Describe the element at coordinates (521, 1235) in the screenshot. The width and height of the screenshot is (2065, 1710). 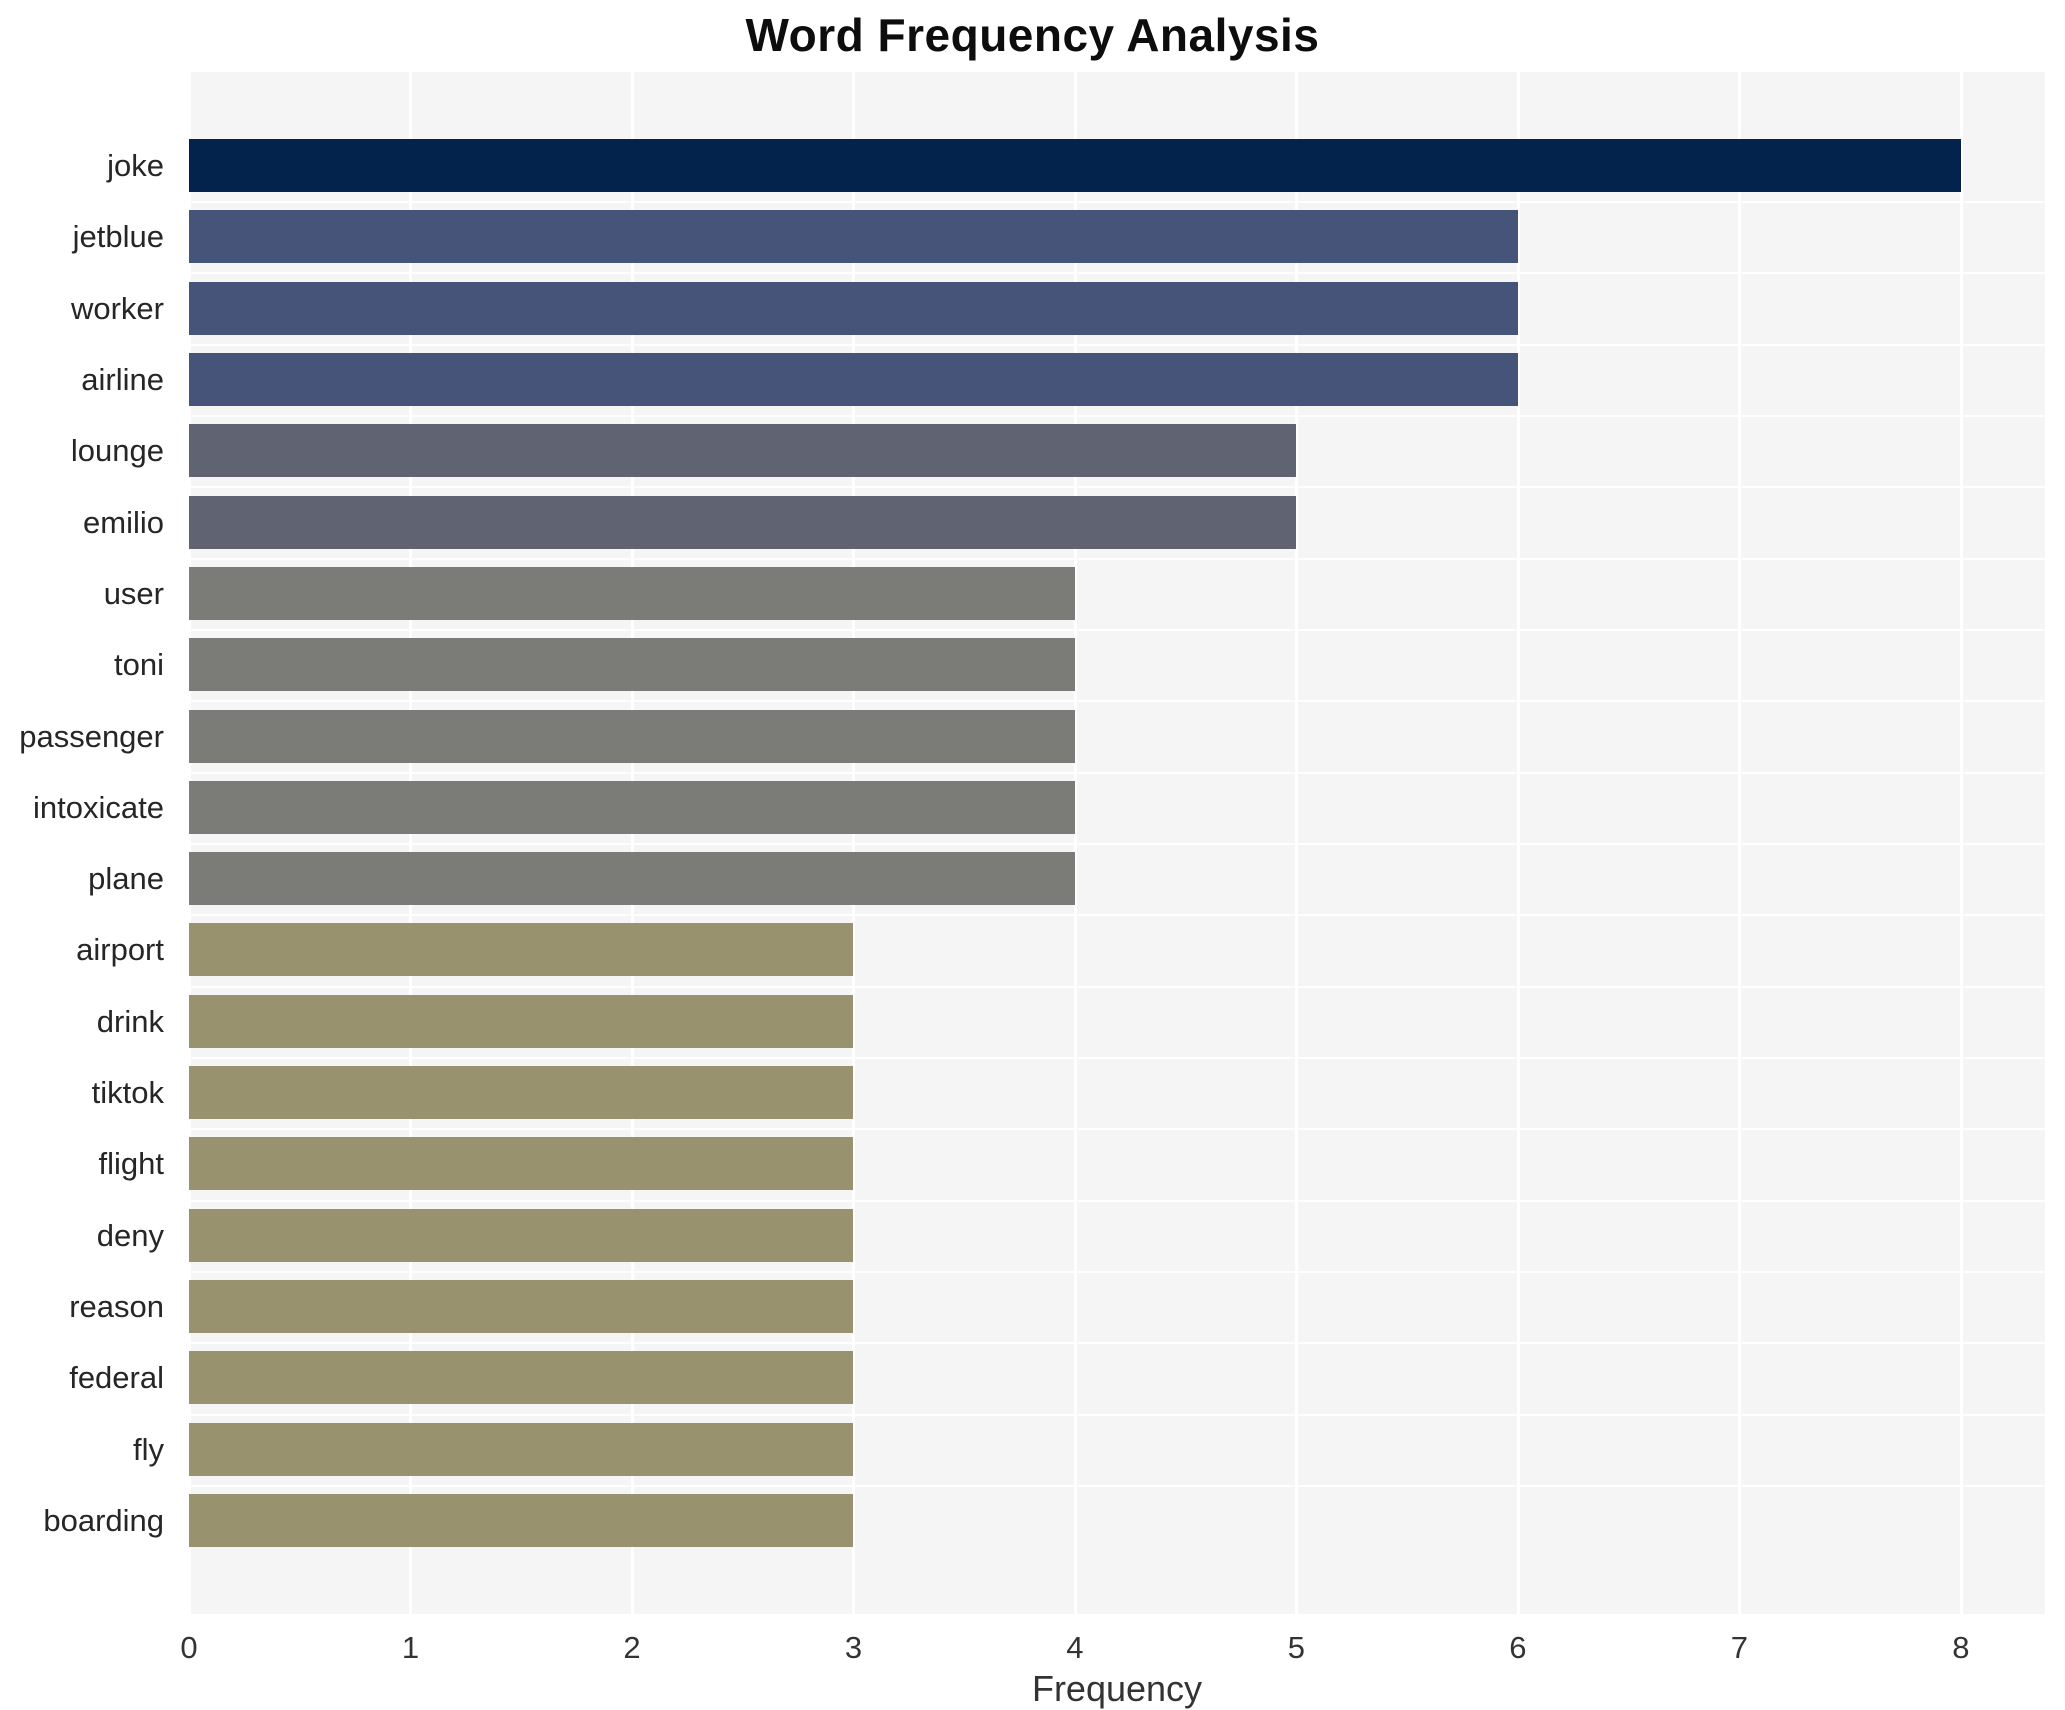
I see `bar-deny` at that location.